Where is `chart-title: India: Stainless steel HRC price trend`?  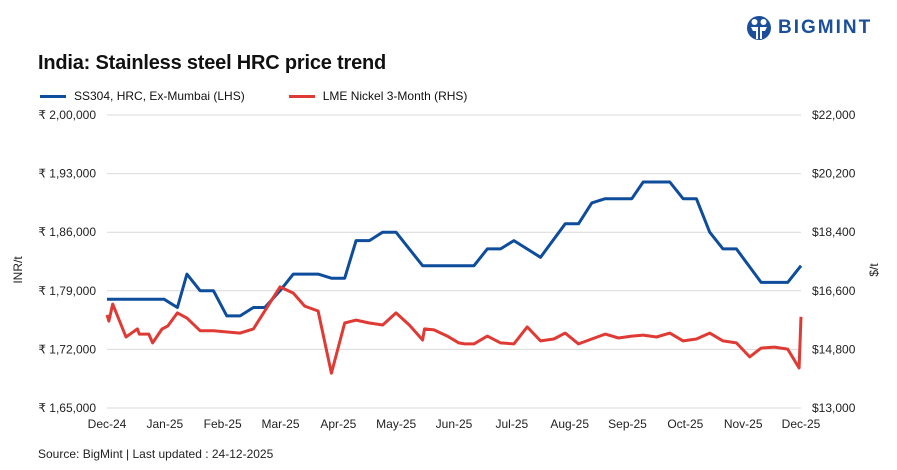 chart-title: India: Stainless steel HRC price trend is located at coordinates (212, 63).